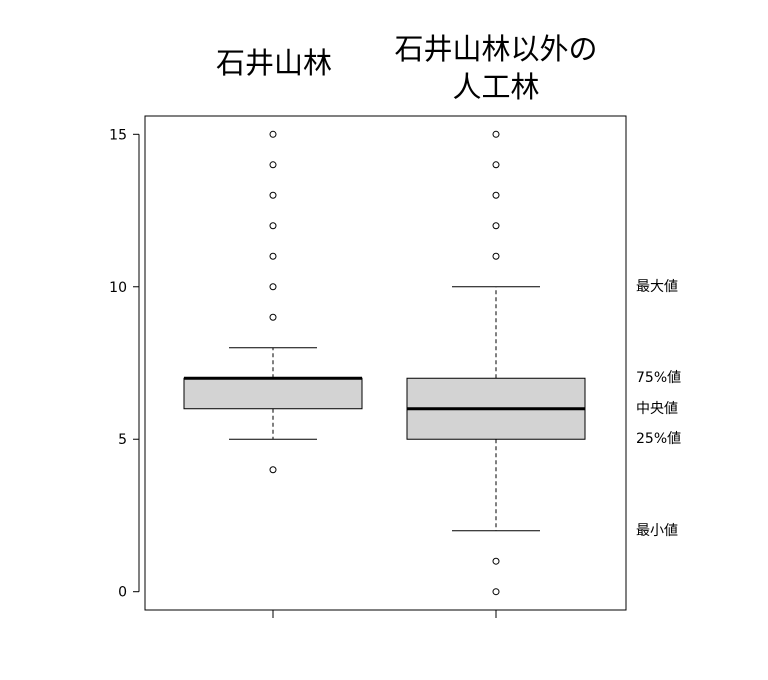 This screenshot has width=768, height=680. I want to click on annotation-label: 中央値, so click(657, 408).